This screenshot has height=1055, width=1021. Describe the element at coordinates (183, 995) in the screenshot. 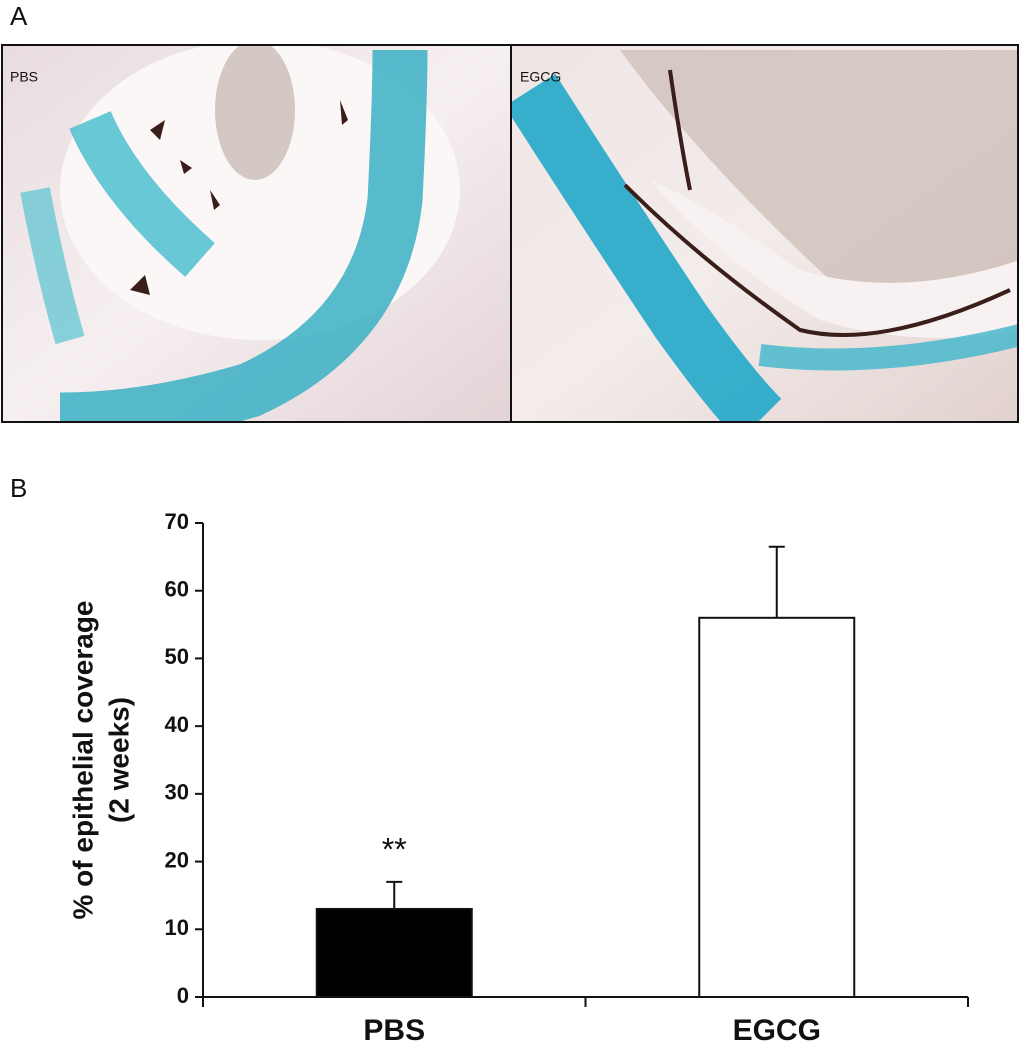

I see `y-tick-label: 0` at that location.